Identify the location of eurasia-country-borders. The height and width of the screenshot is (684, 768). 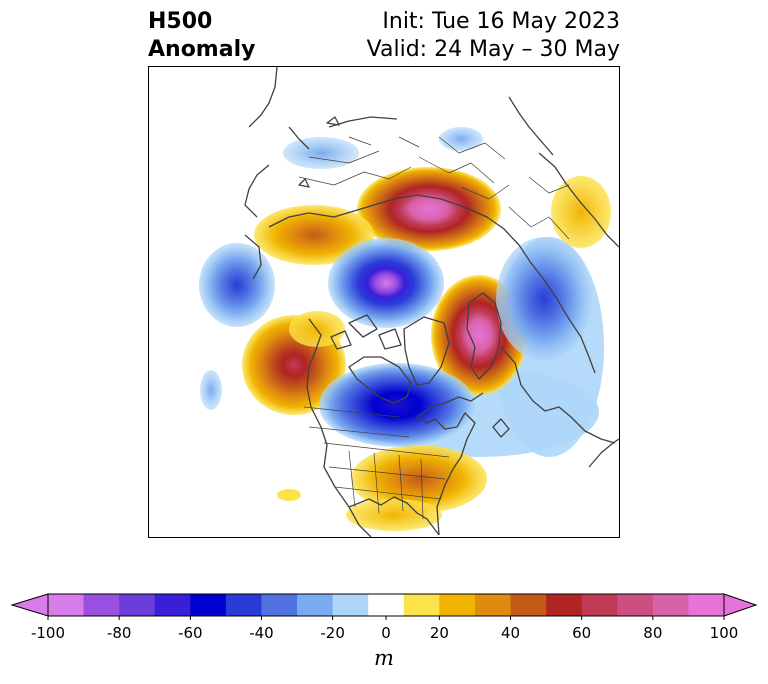
(434, 188).